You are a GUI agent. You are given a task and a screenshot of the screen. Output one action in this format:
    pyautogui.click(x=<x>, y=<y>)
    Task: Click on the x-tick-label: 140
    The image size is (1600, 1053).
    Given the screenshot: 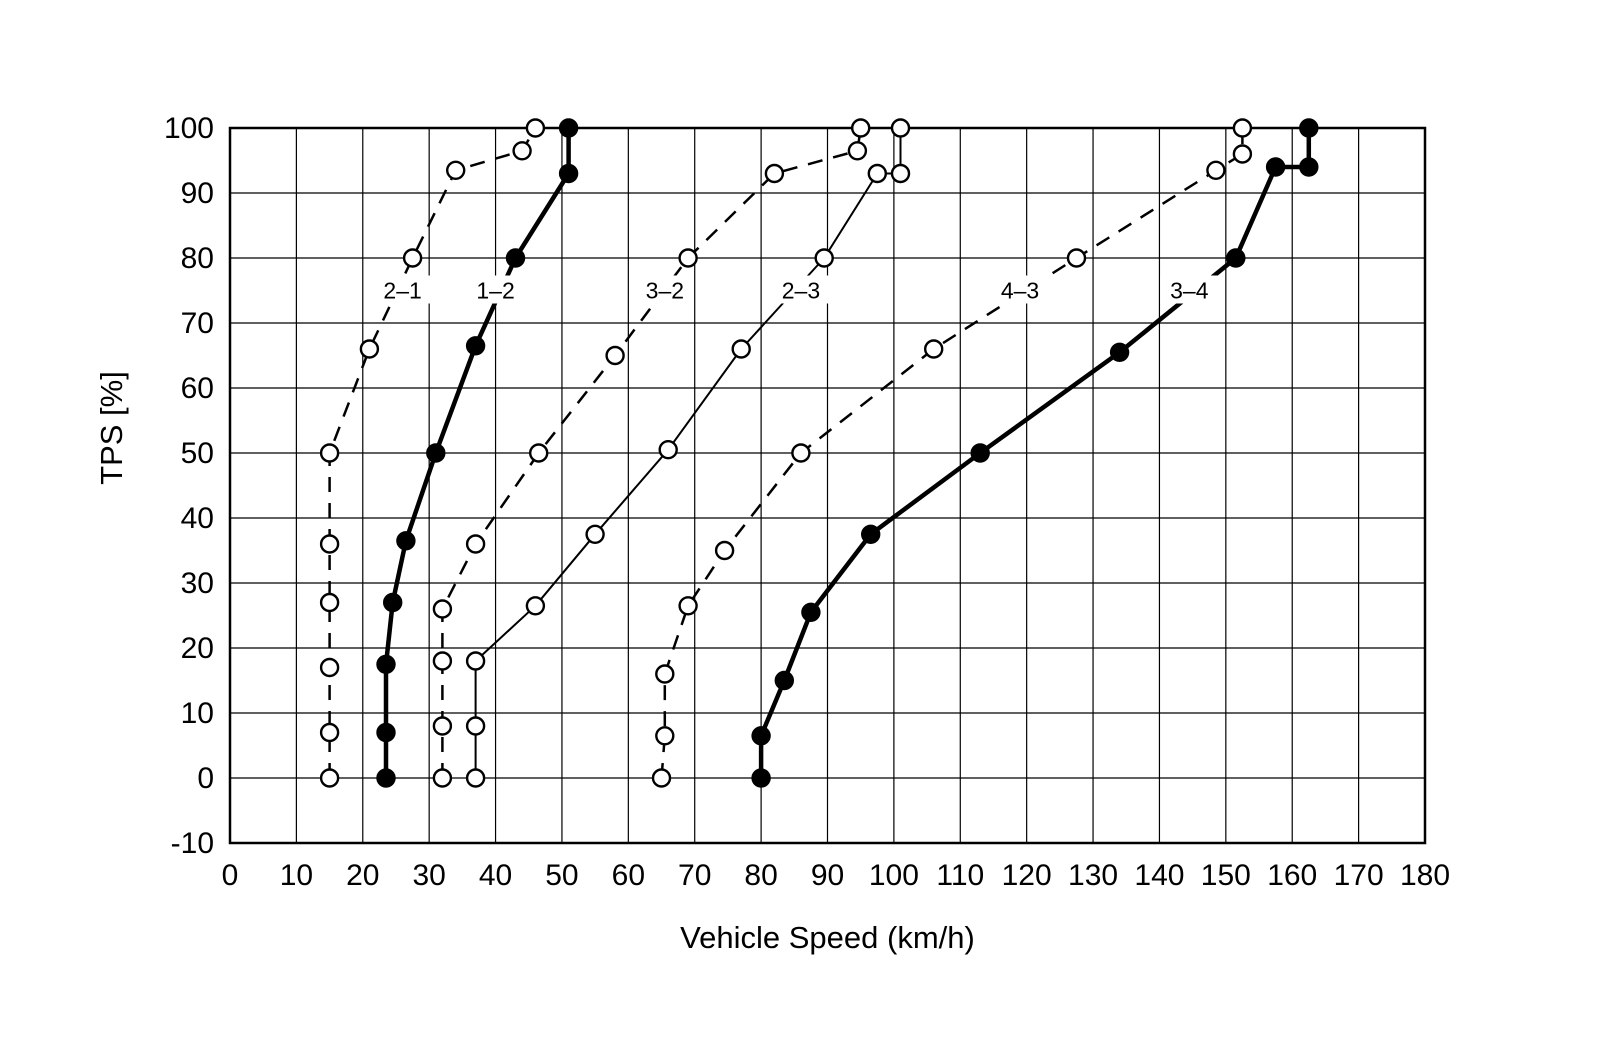 What is the action you would take?
    pyautogui.click(x=1159, y=875)
    